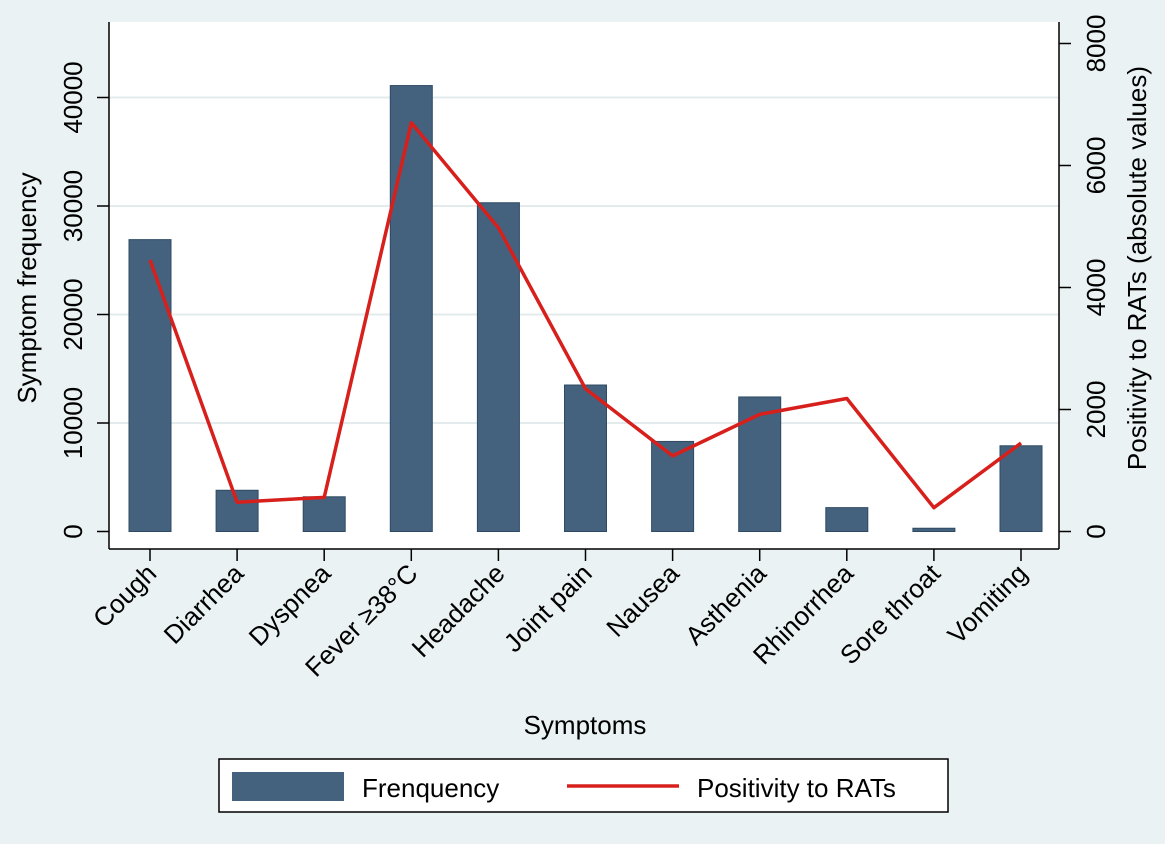  What do you see at coordinates (73, 314) in the screenshot?
I see `y-tick-label: 20000` at bounding box center [73, 314].